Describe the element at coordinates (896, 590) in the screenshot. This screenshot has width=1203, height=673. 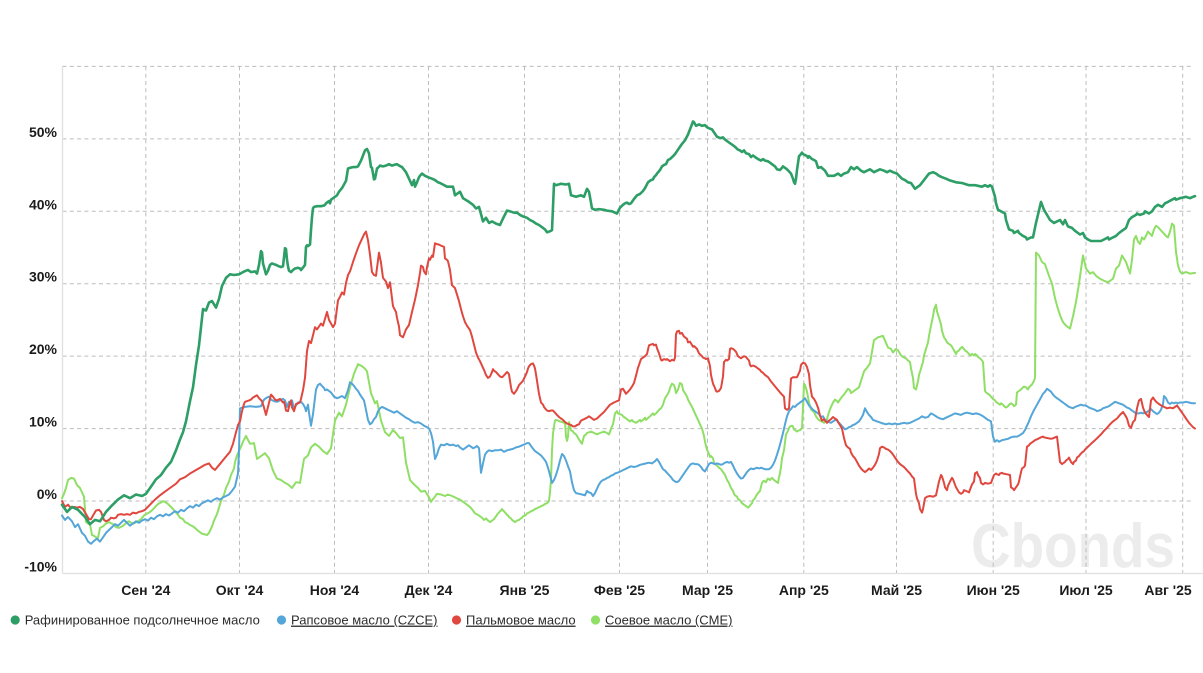
I see `svg-text: Май '25` at that location.